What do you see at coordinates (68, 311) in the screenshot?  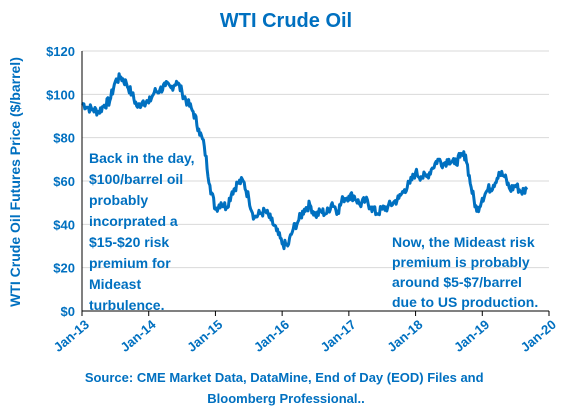 I see `y-tick-label: $0` at bounding box center [68, 311].